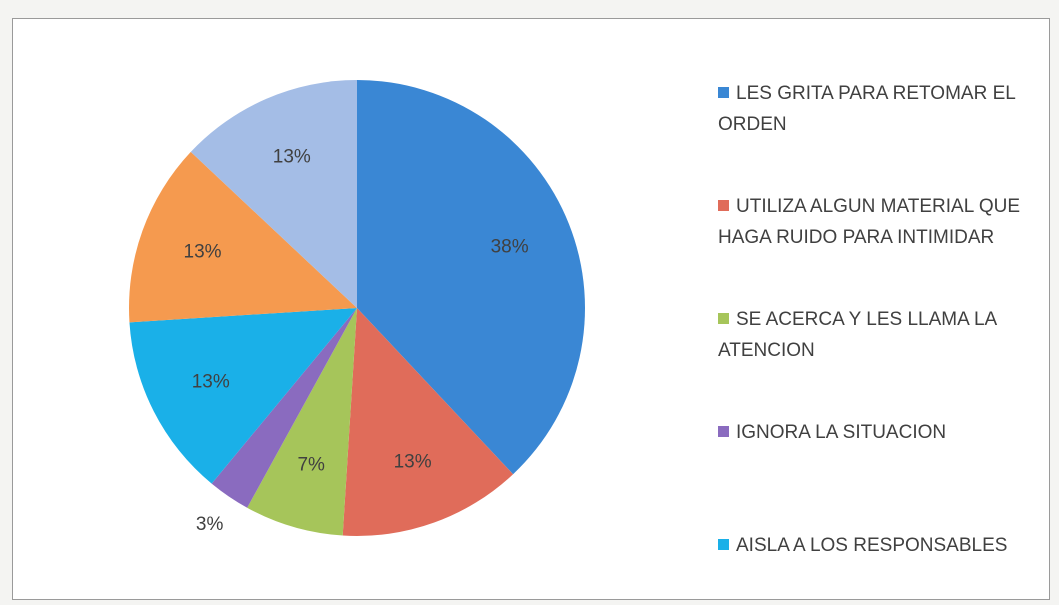 The width and height of the screenshot is (1059, 605). I want to click on legend-entry: SE ACERCA Y LES LLAMA LA ATENCION, so click(877, 335).